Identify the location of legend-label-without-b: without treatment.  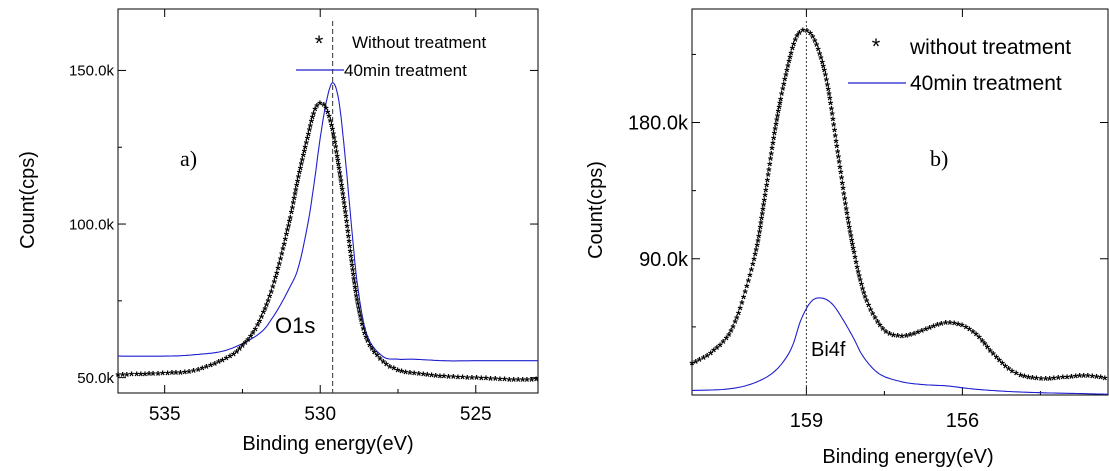
(990, 47).